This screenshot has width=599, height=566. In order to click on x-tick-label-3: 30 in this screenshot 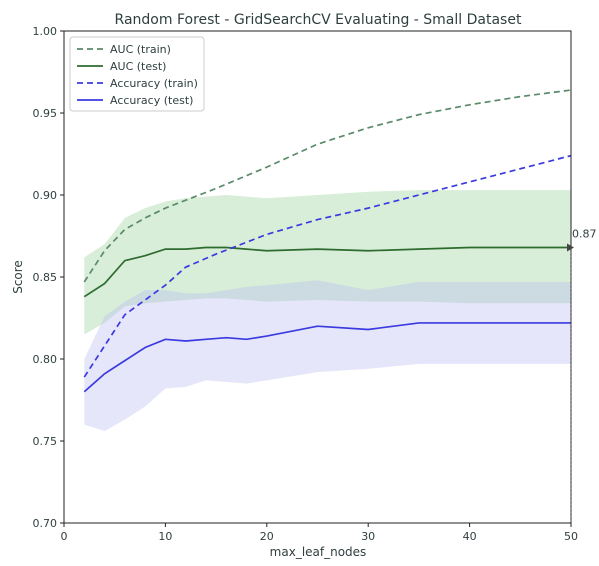, I will do `click(368, 536)`.